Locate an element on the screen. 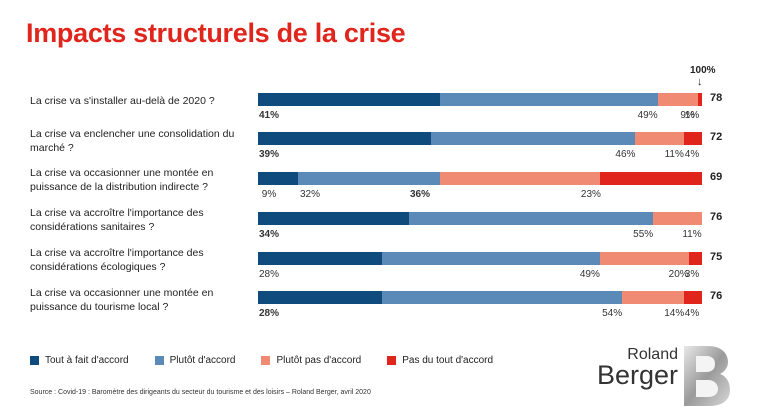 The height and width of the screenshot is (420, 768). legend-label: Plutôt pas d'accord is located at coordinates (319, 360).